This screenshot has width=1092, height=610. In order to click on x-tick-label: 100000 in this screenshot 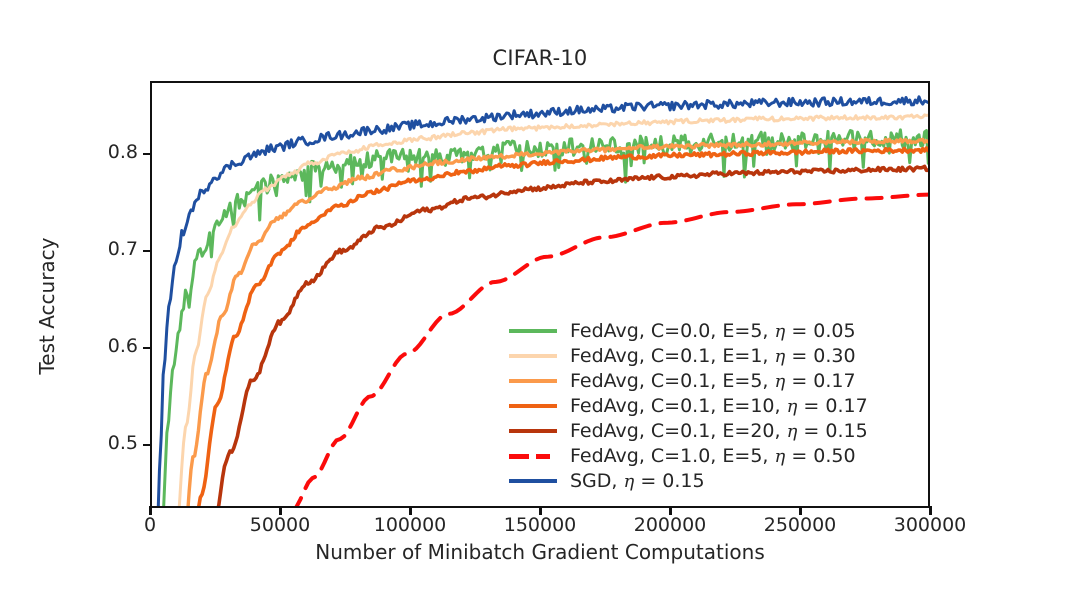, I will do `click(410, 525)`.